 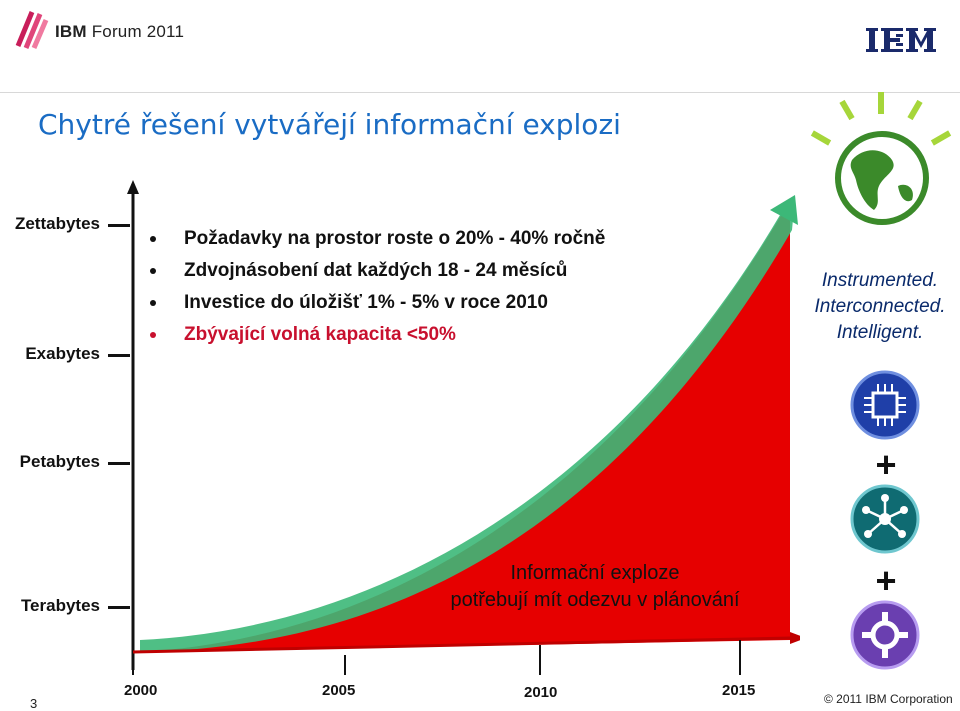 I want to click on y-axis-arrow, so click(x=133, y=187).